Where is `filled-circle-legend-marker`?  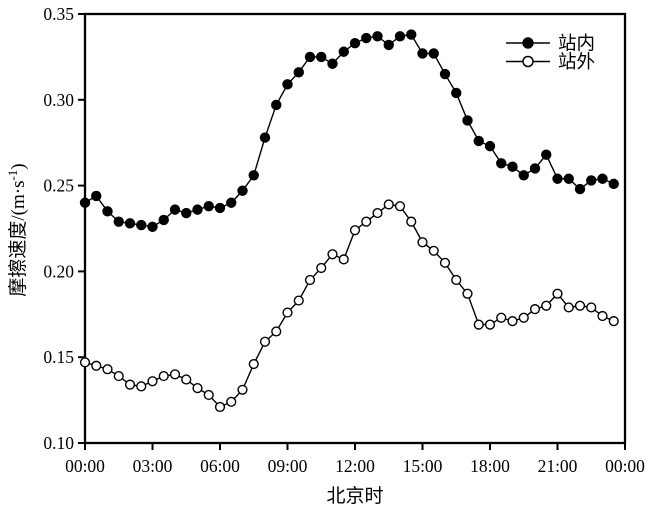 filled-circle-legend-marker is located at coordinates (528, 43).